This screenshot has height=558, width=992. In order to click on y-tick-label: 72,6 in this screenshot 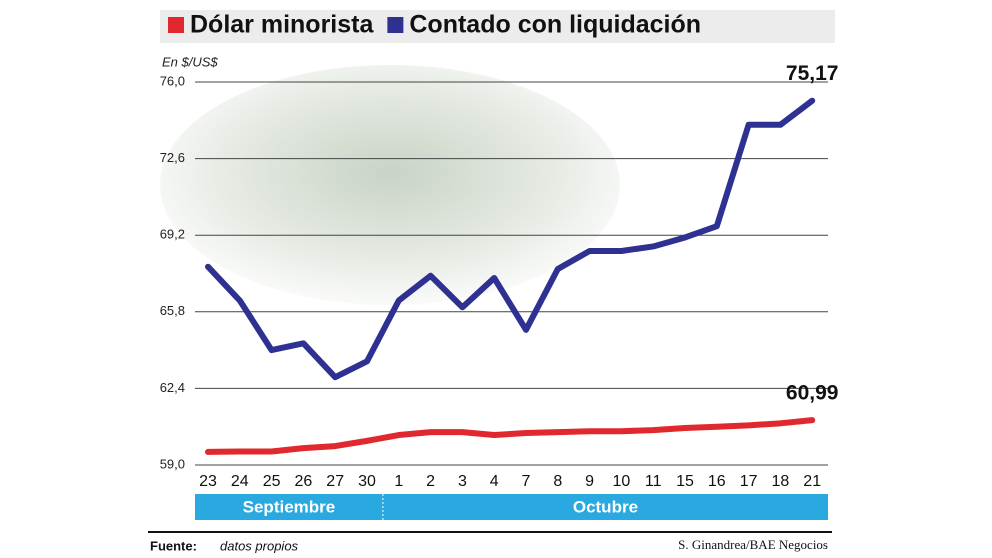, I will do `click(172, 157)`.